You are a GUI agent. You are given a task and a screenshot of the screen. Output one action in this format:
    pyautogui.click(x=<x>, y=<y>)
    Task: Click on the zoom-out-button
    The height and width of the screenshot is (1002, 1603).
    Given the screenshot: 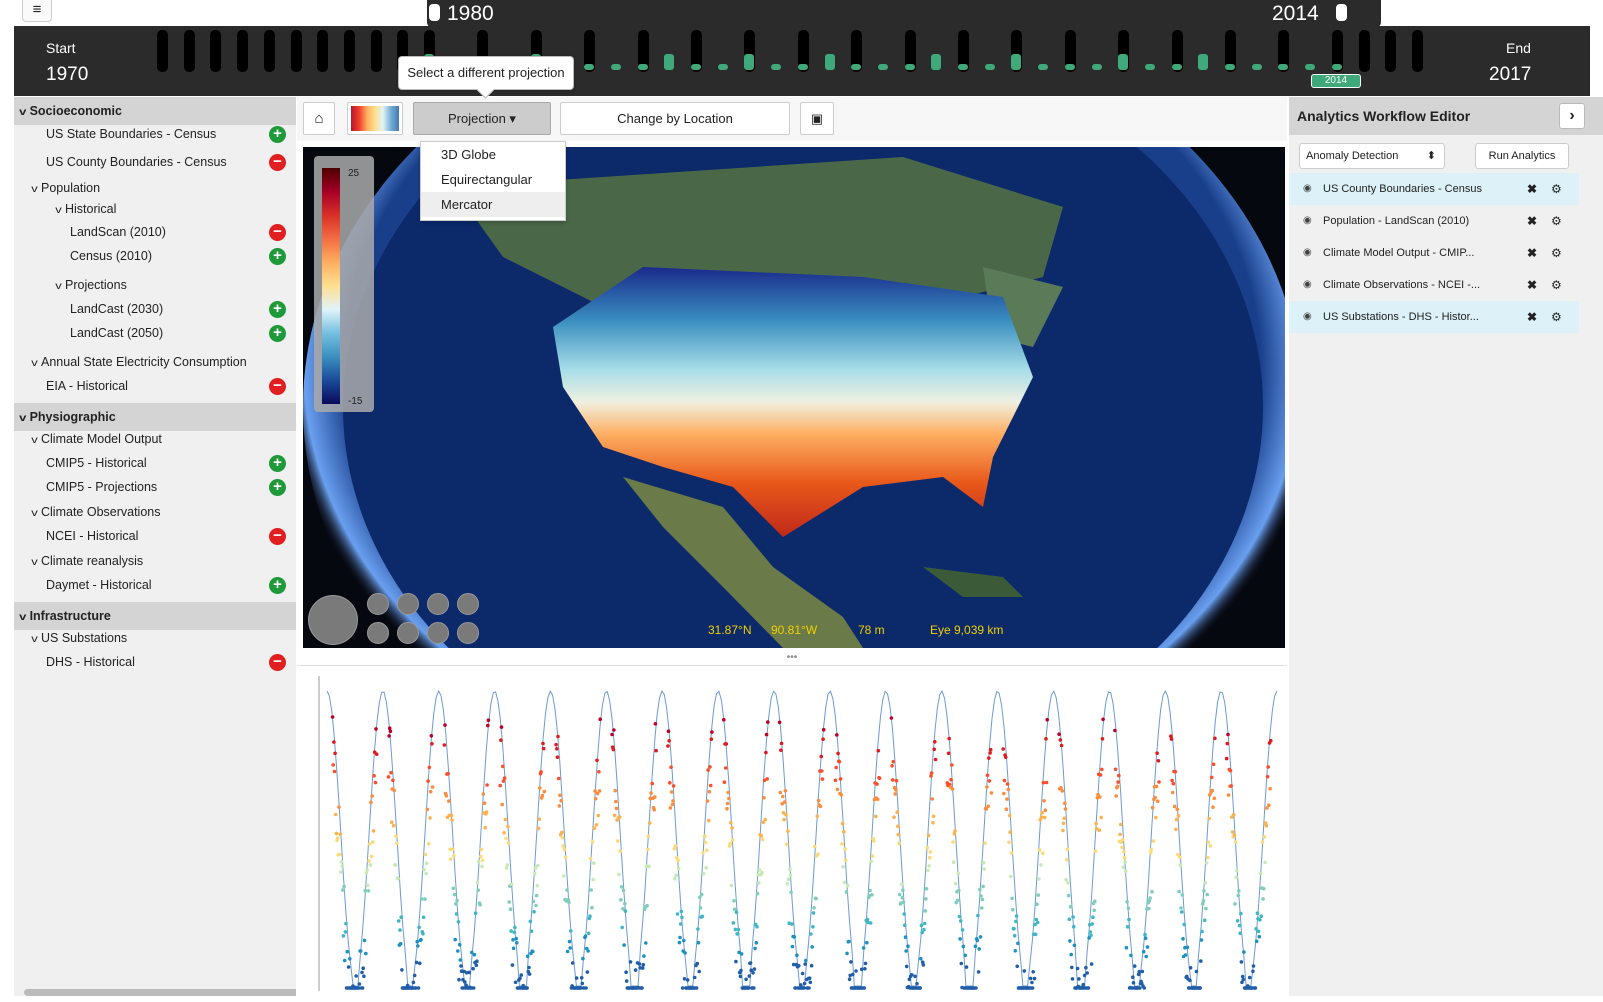 What is the action you would take?
    pyautogui.click(x=378, y=633)
    